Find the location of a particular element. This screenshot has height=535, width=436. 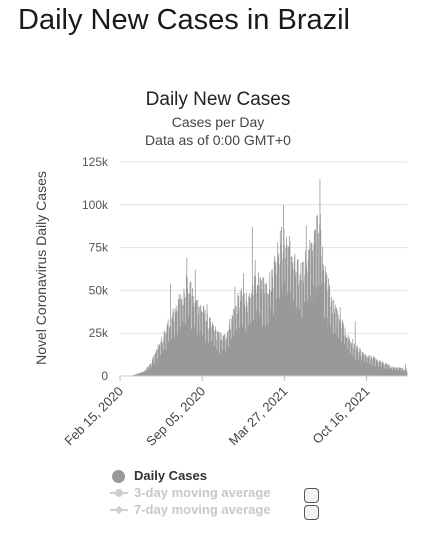

legend-item-7-day-average: 7-day moving average is located at coordinates (225, 511).